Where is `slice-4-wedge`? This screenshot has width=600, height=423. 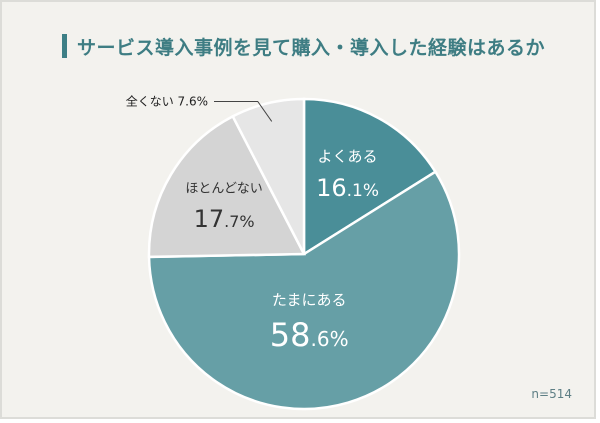
slice-4-wedge is located at coordinates (268, 176).